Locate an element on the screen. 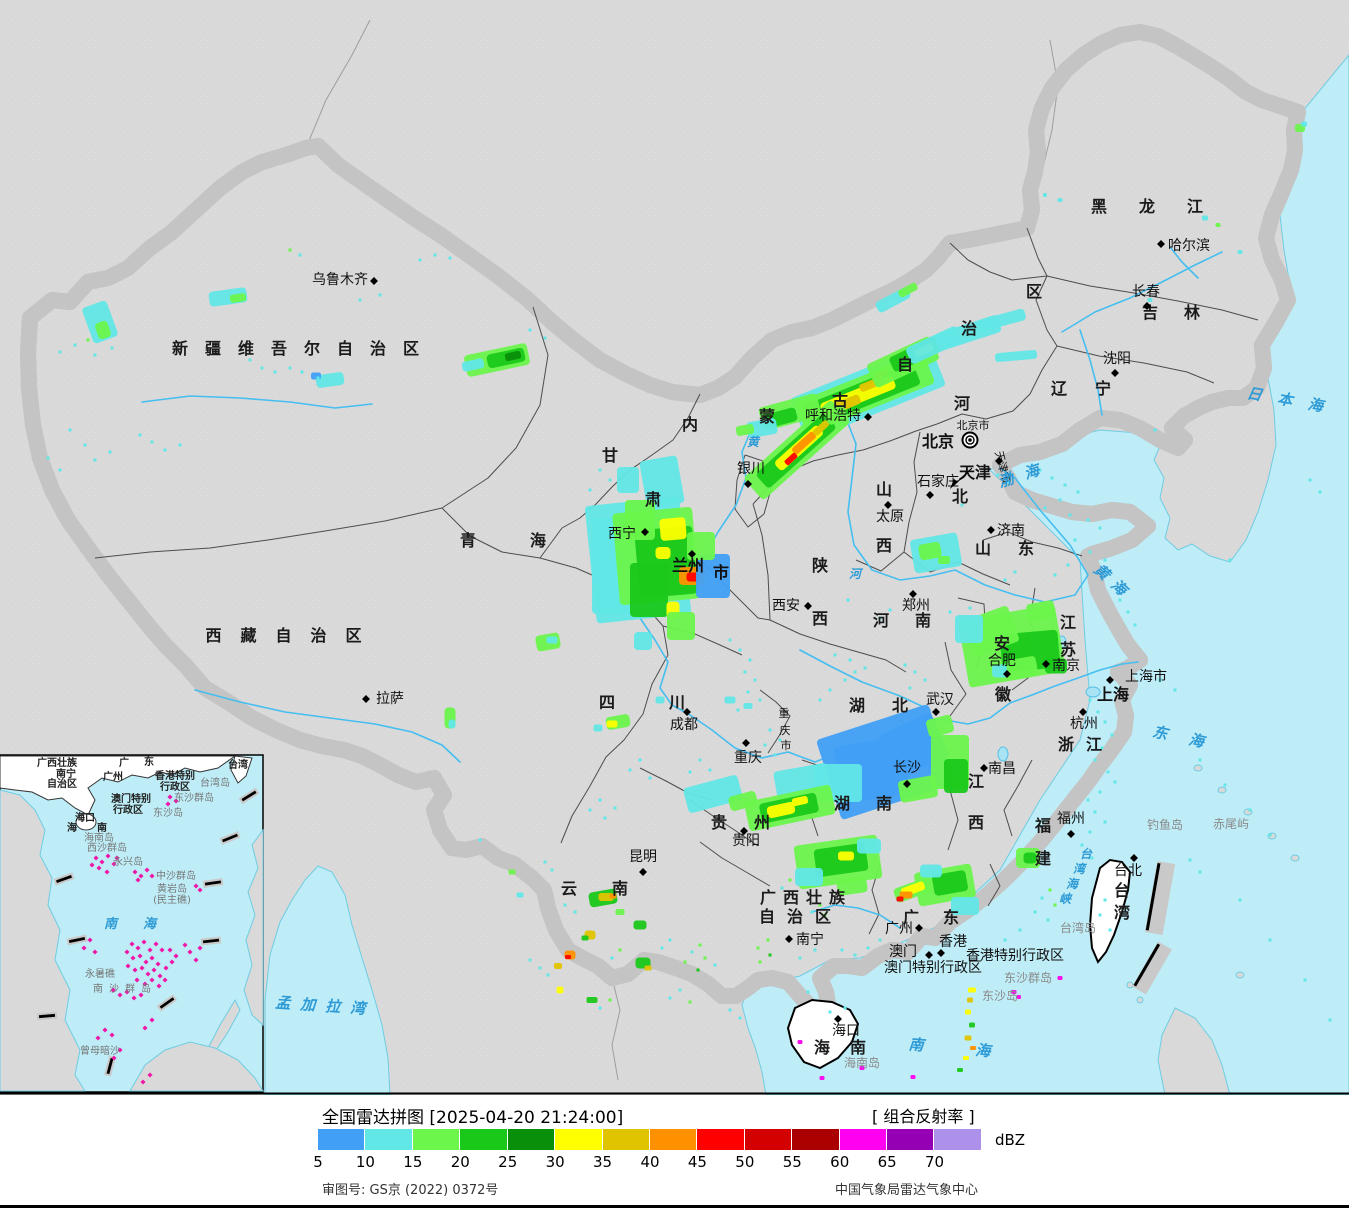  map-label: 江 is located at coordinates (1068, 622).